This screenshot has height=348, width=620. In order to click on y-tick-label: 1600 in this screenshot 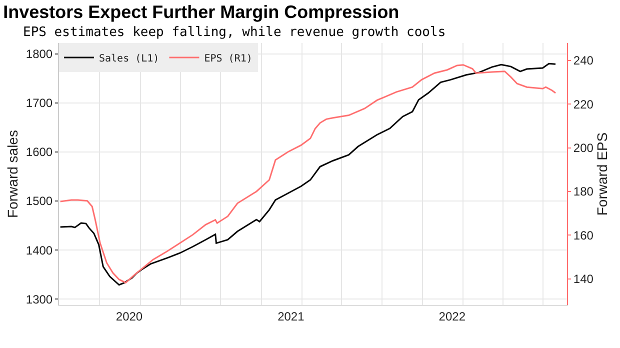, I will do `click(39, 152)`.